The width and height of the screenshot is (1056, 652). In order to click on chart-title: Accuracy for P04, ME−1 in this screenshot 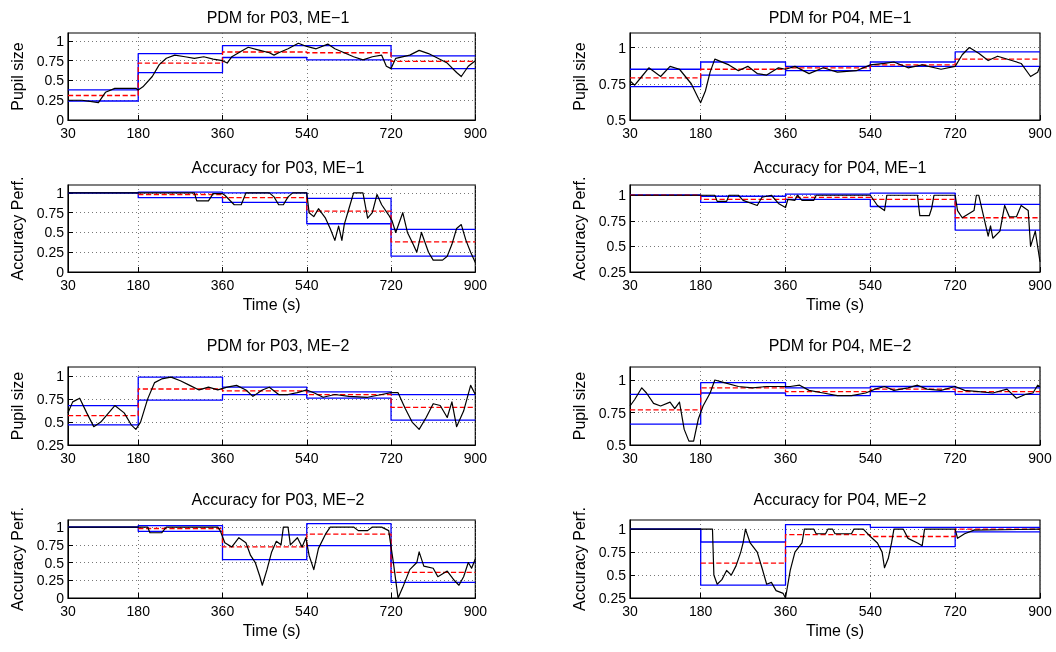, I will do `click(840, 167)`.